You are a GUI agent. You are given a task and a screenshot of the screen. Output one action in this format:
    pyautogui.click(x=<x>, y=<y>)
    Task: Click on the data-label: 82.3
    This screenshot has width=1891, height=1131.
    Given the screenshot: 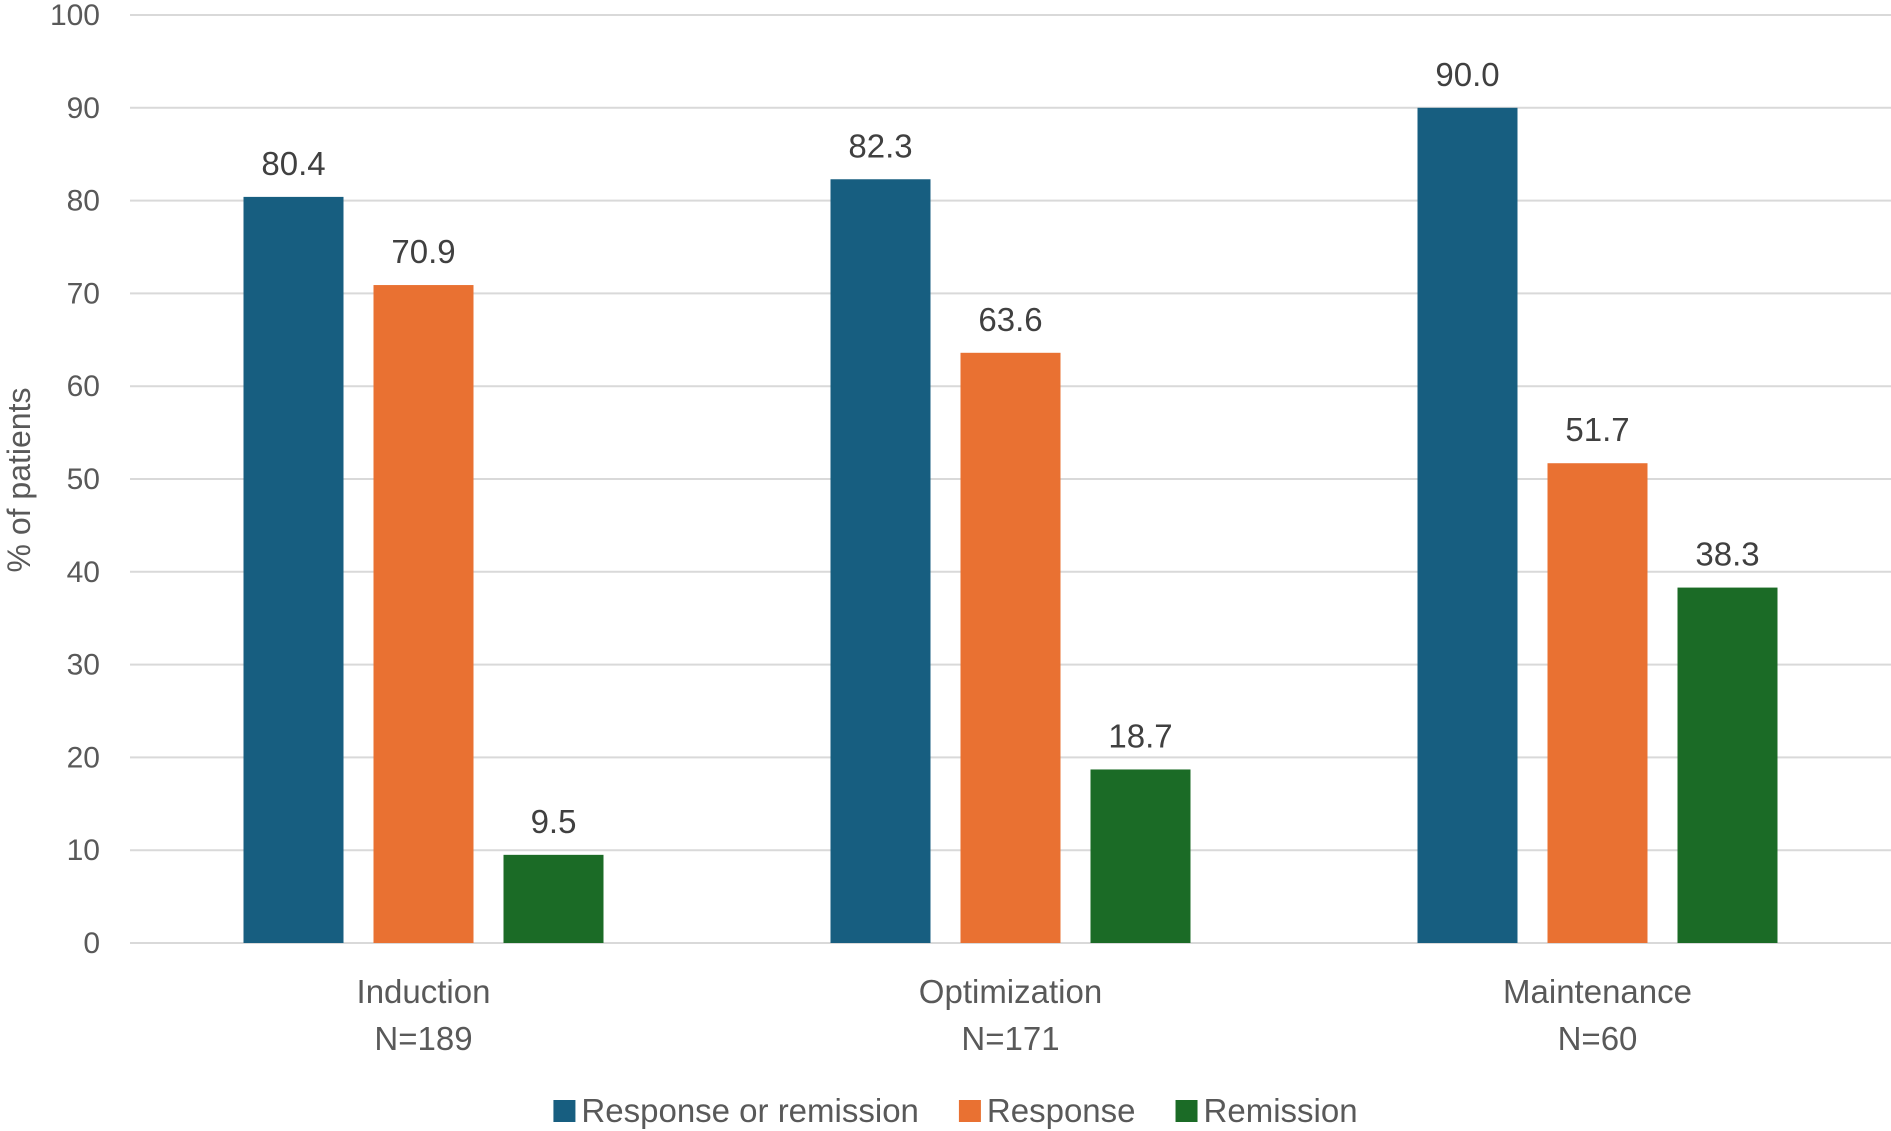 What is the action you would take?
    pyautogui.click(x=880, y=145)
    